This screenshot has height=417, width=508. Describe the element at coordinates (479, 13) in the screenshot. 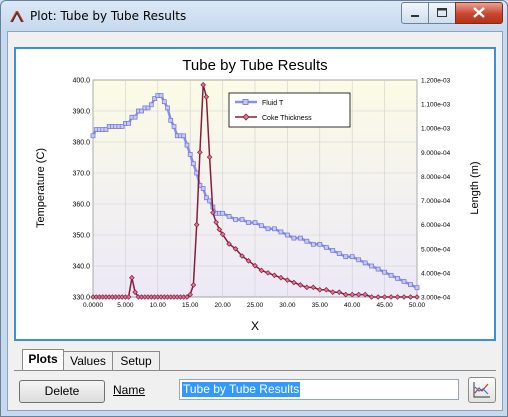

I see `close-button` at that location.